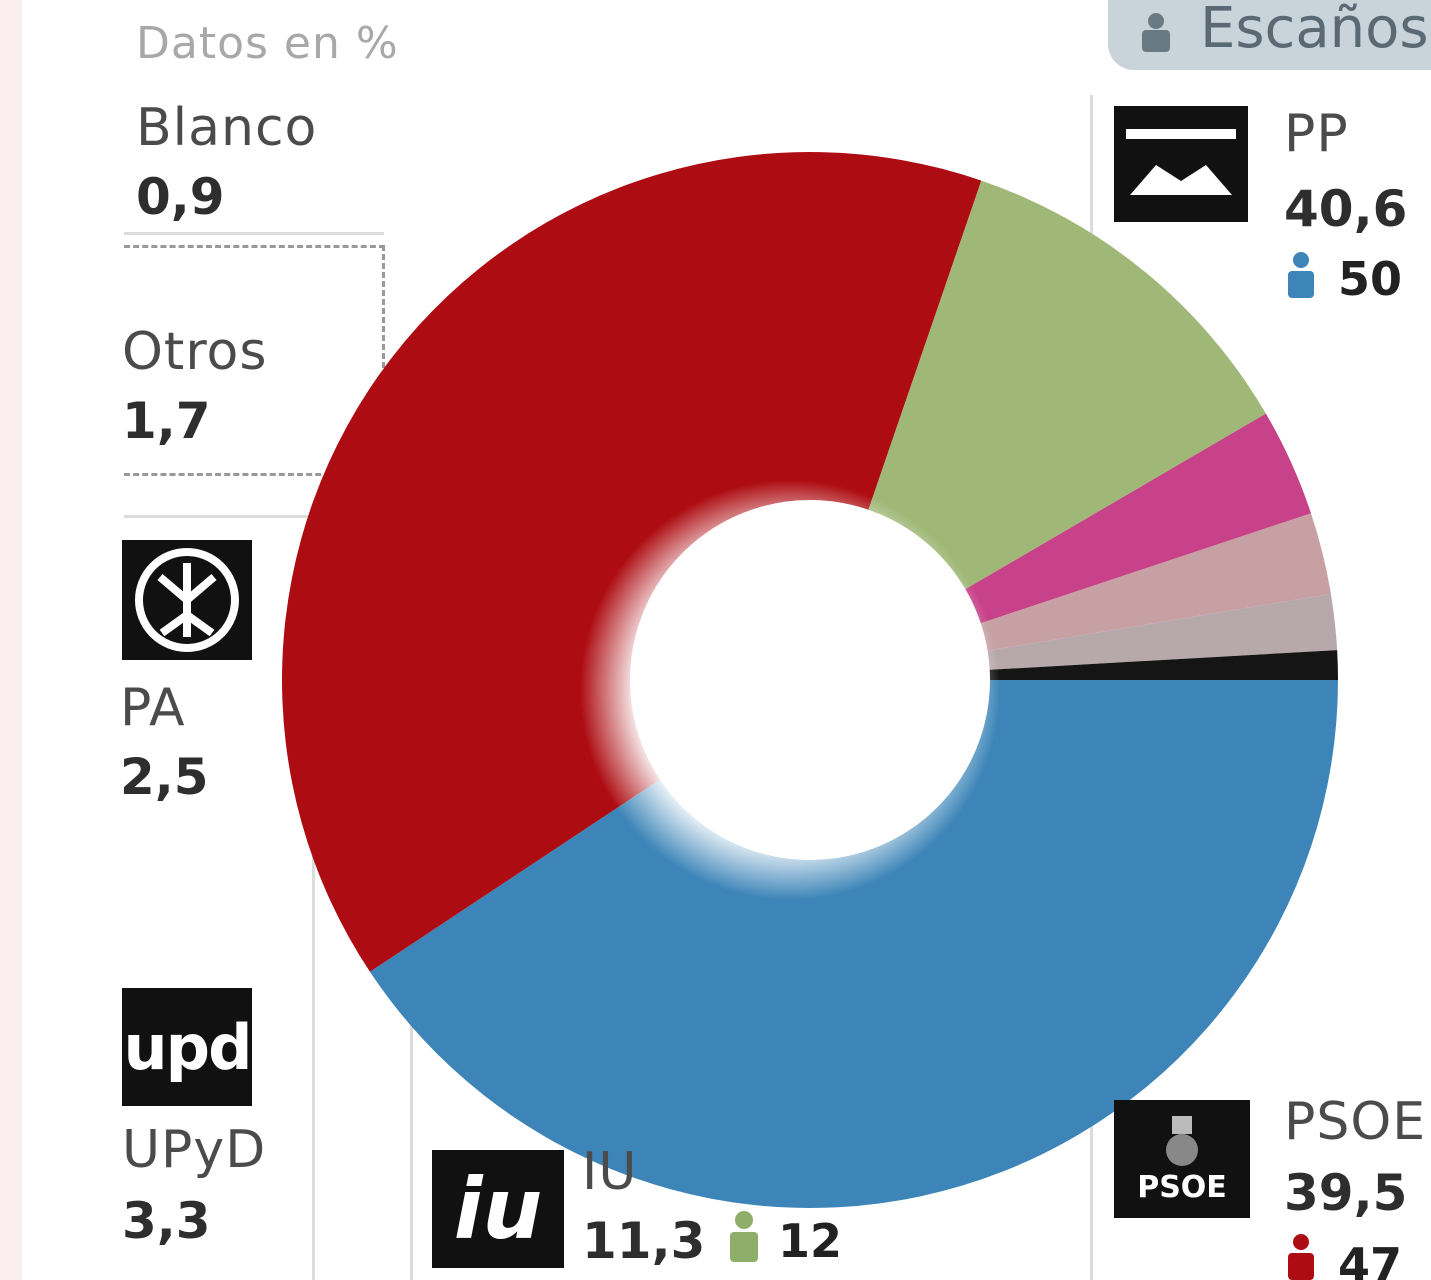 This screenshot has height=1280, width=1431. What do you see at coordinates (1182, 1187) in the screenshot?
I see `psoe-logo-text: PSOE` at bounding box center [1182, 1187].